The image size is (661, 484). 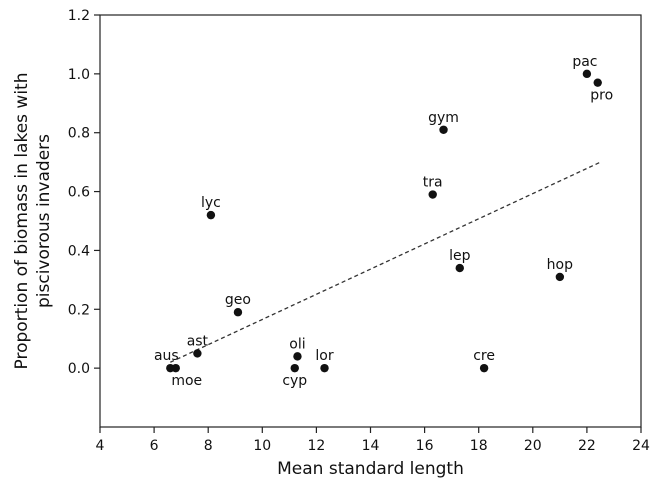 What do you see at coordinates (22, 221) in the screenshot?
I see `y-axis-title-line: Proportion of biomass in lakes with` at bounding box center [22, 221].